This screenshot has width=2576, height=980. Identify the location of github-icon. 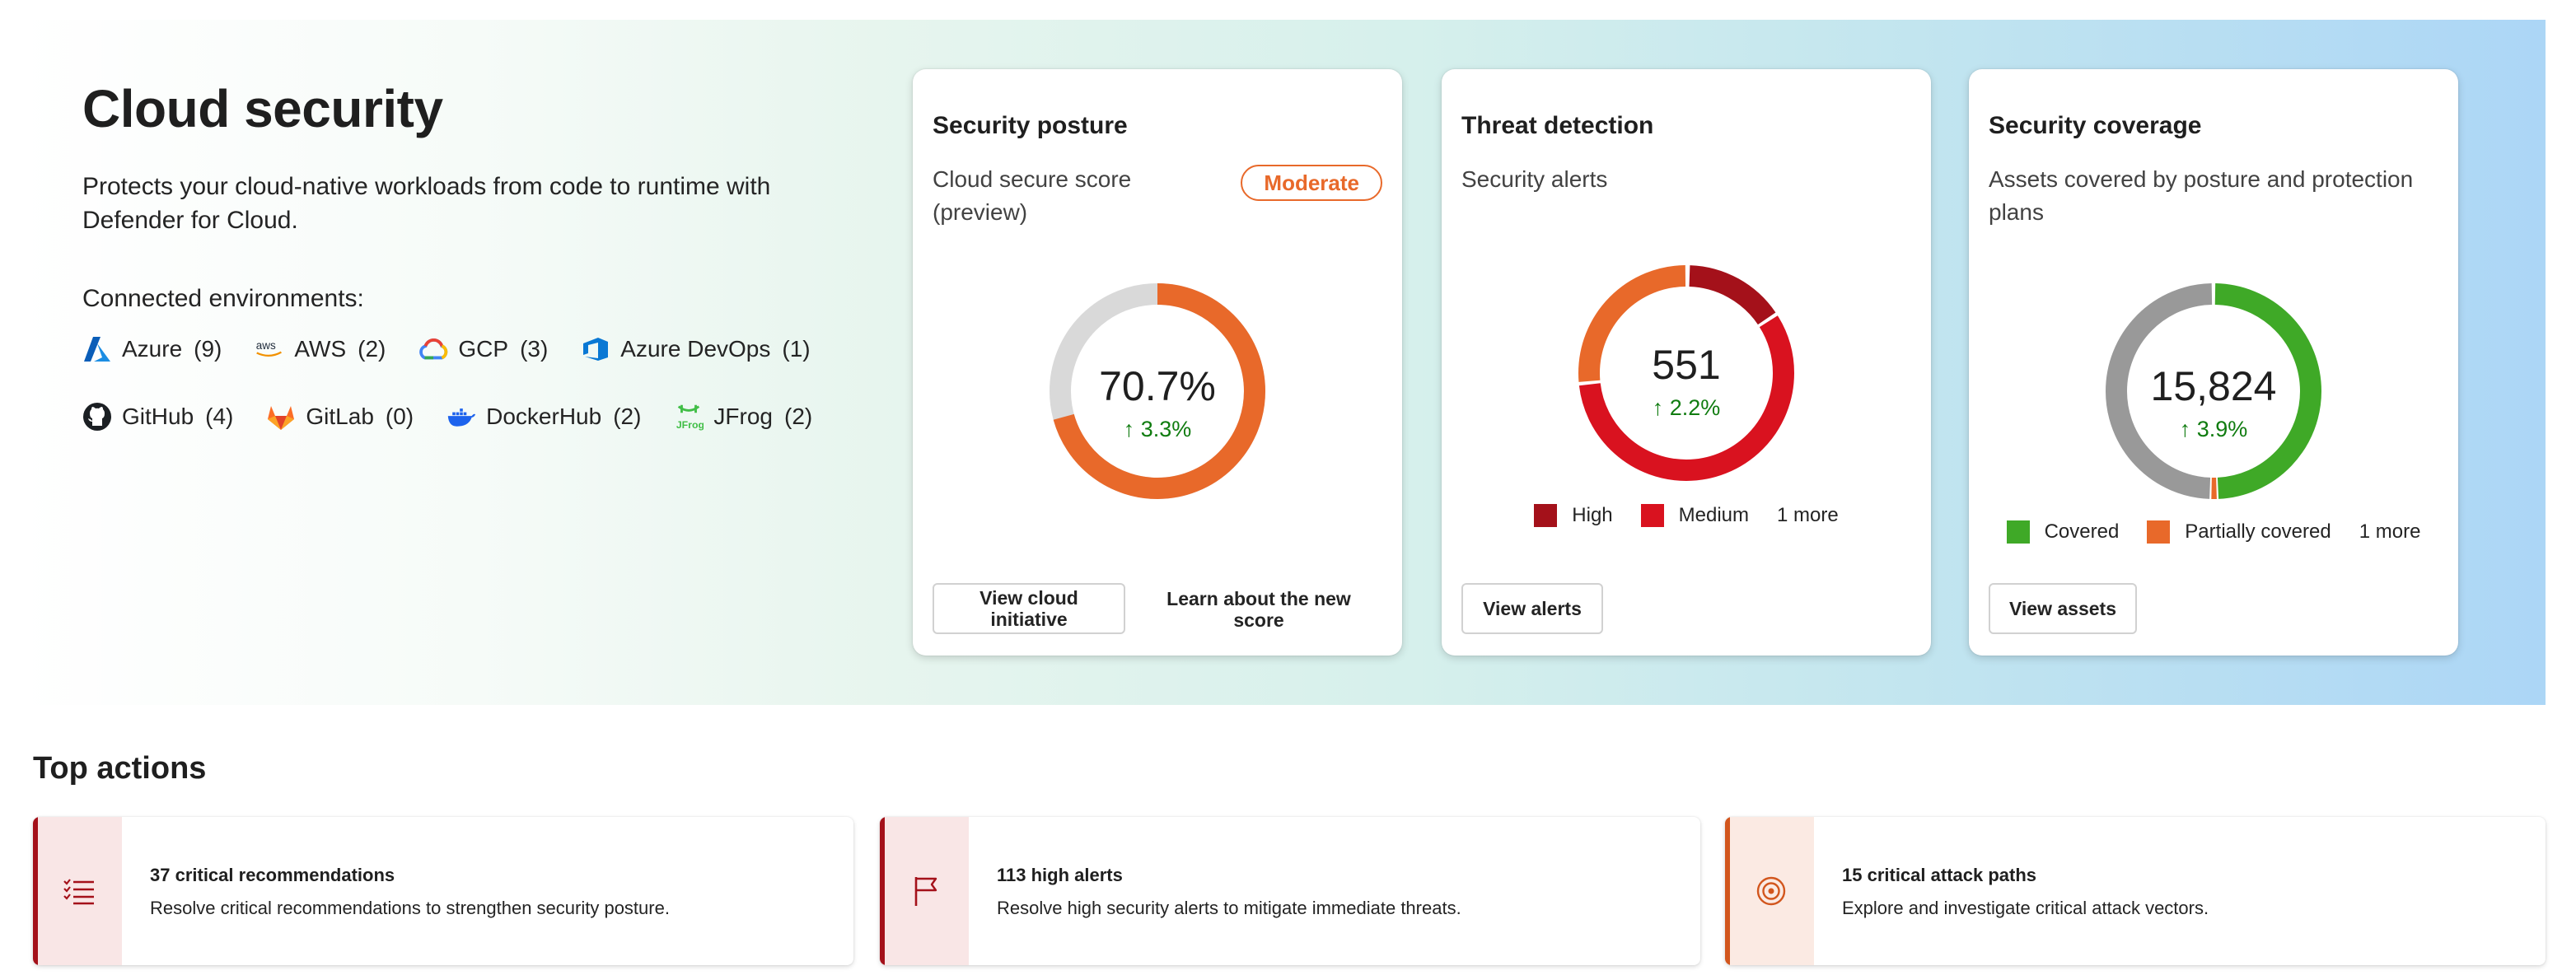
(97, 417).